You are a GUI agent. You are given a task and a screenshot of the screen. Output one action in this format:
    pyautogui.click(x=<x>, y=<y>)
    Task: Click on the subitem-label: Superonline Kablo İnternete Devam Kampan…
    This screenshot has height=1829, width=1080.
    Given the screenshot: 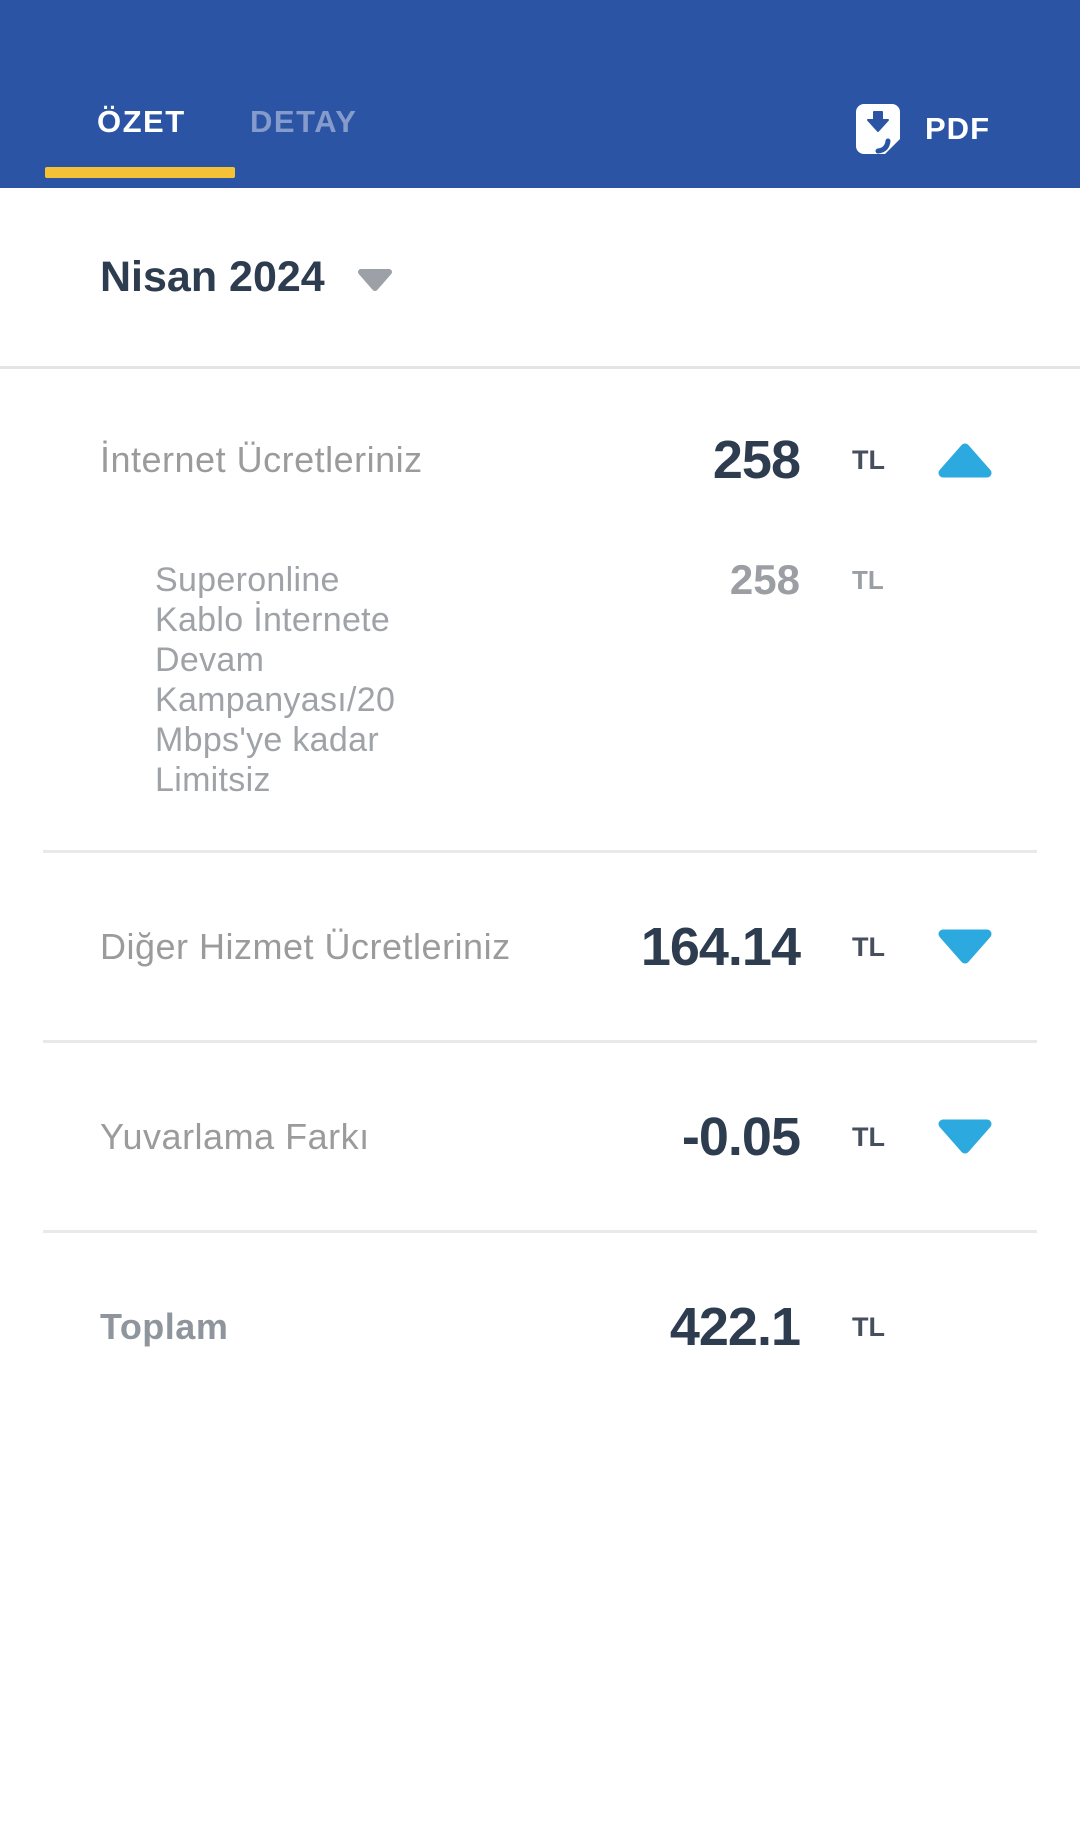 What is the action you would take?
    pyautogui.click(x=275, y=680)
    